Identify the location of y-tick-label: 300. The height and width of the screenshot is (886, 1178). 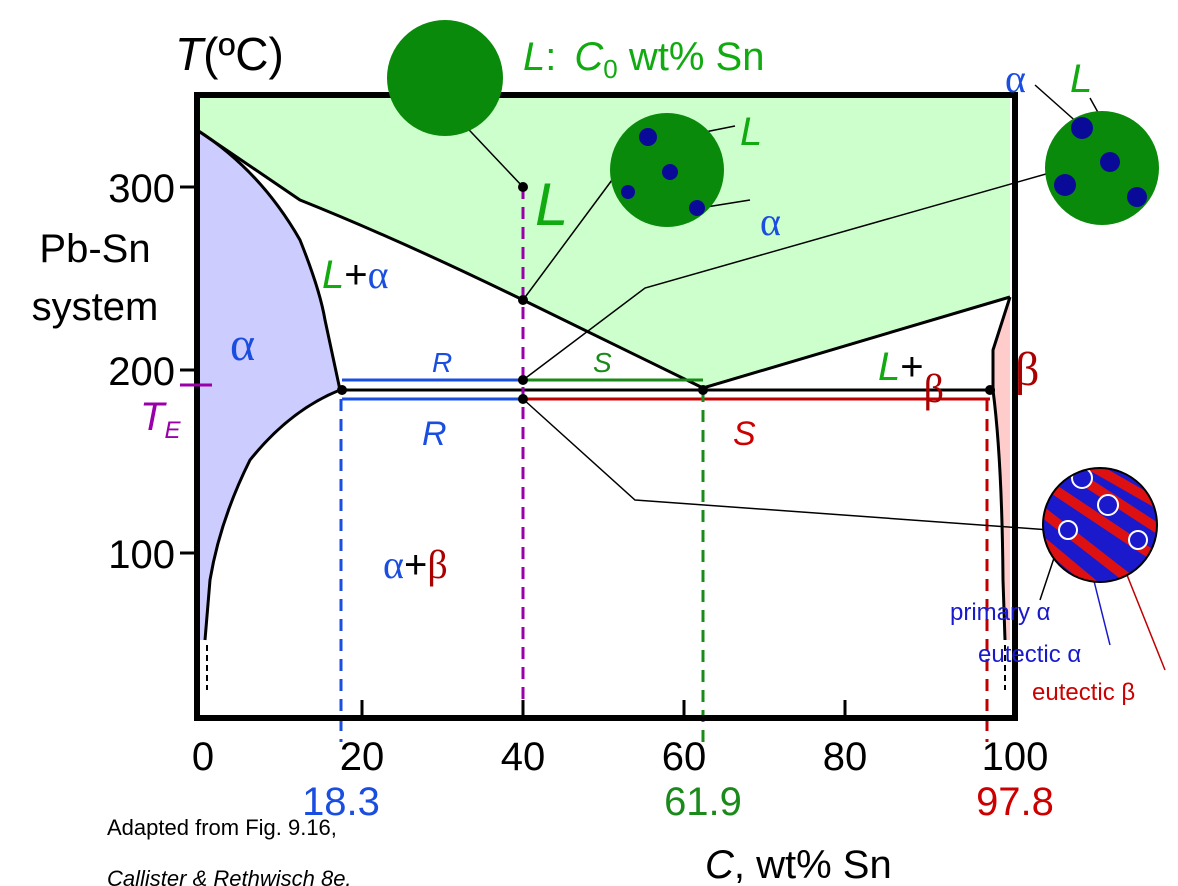
(141, 189).